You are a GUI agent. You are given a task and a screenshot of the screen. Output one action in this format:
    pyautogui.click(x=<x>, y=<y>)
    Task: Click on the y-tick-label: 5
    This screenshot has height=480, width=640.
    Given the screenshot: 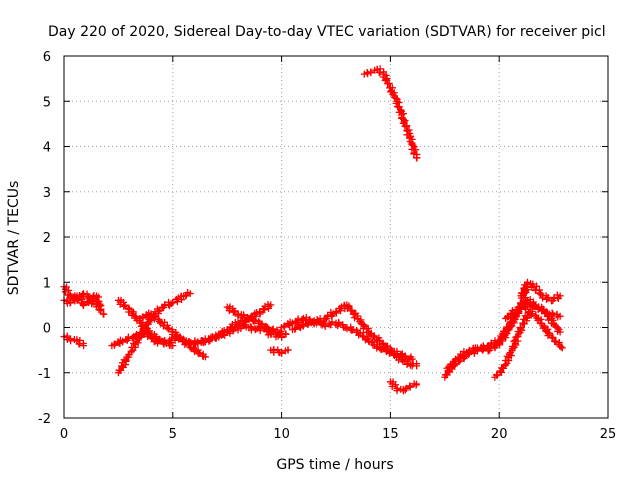 What is the action you would take?
    pyautogui.click(x=47, y=102)
    